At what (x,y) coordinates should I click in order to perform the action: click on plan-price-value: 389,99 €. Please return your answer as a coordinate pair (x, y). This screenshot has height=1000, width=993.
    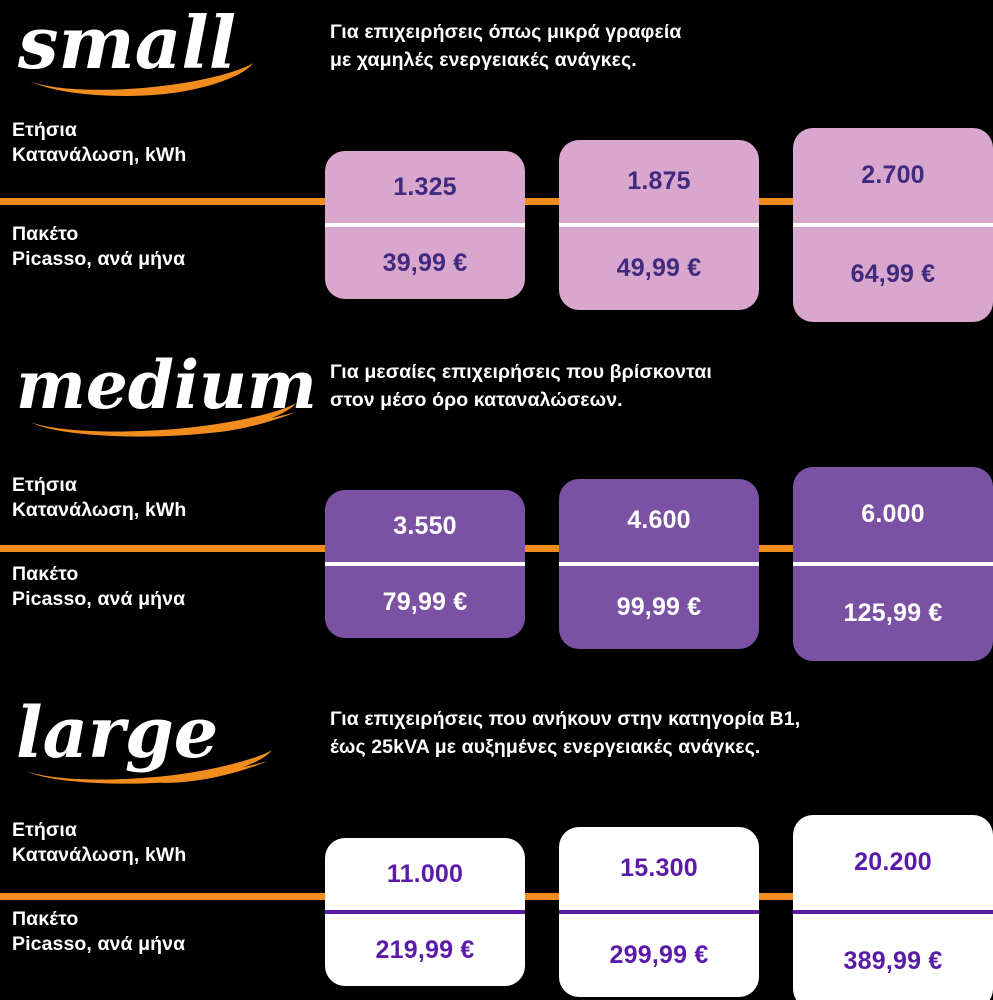
    Looking at the image, I should click on (893, 961).